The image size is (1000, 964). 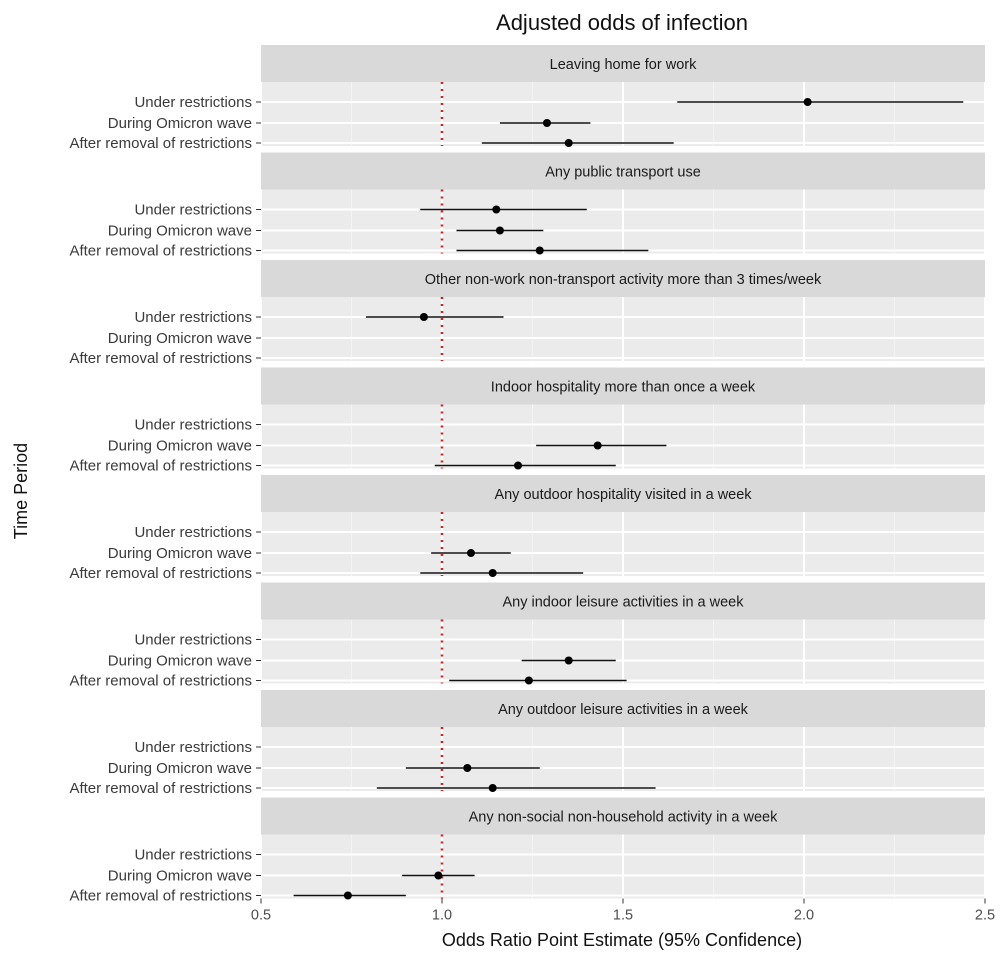 I want to click on facet-strip-label: Leaving home for work, so click(x=623, y=65).